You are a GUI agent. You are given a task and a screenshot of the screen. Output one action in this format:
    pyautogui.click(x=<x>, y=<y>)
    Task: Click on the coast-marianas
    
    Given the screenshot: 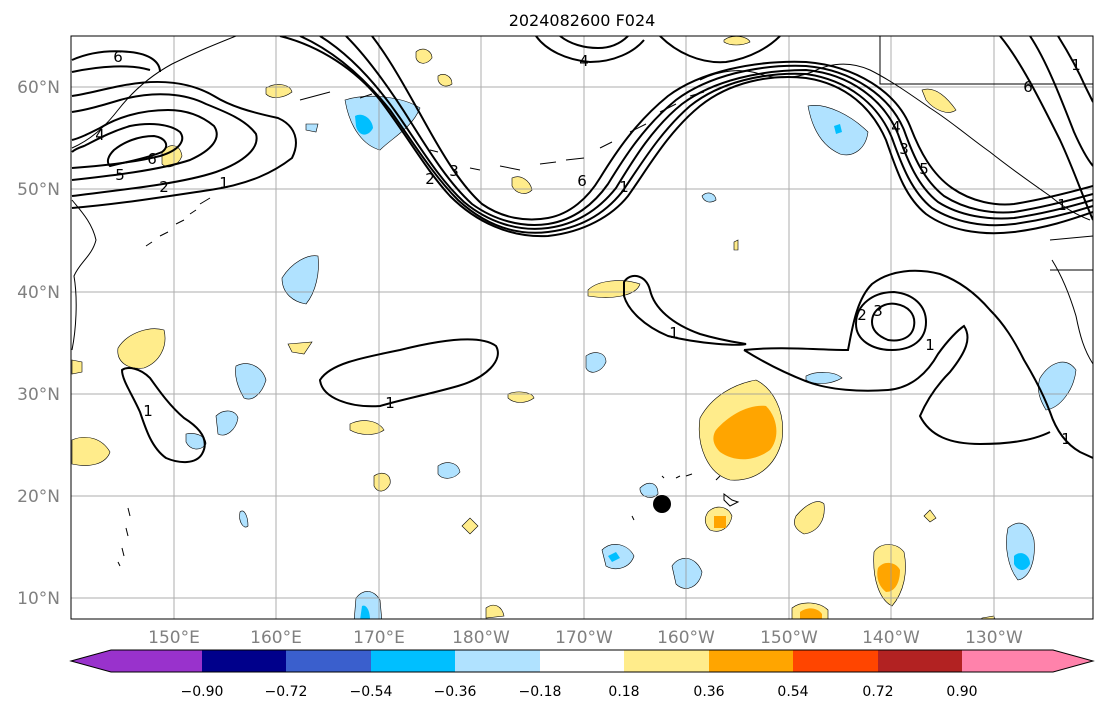 What is the action you would take?
    pyautogui.click(x=124, y=537)
    